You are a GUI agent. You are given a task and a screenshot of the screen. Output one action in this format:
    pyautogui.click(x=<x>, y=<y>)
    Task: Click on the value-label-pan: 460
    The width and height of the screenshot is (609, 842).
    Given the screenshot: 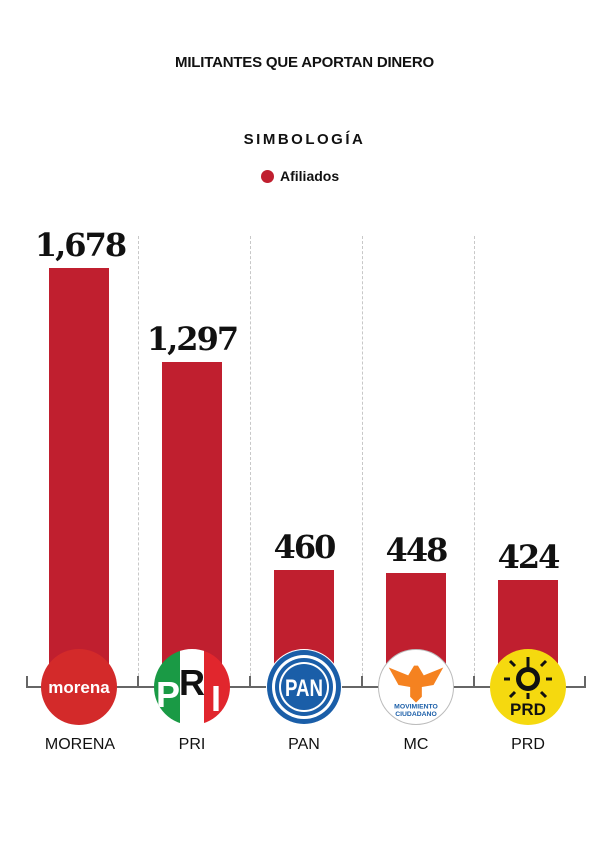 What is the action you would take?
    pyautogui.click(x=305, y=547)
    